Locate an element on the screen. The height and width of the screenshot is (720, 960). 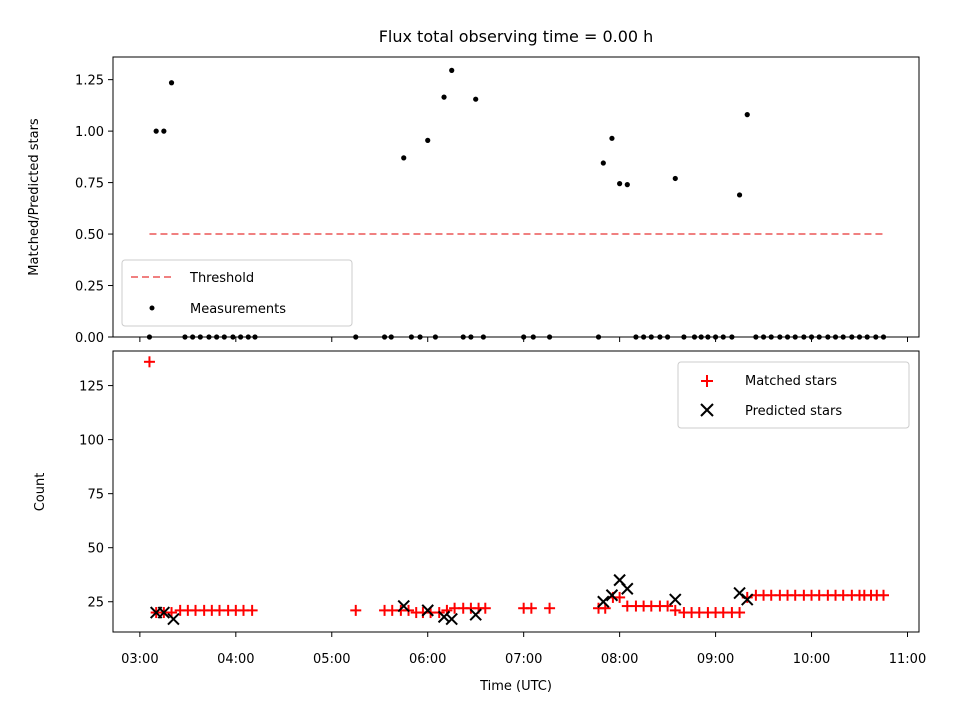
bottom-x-tick-label: 03:00 is located at coordinates (139, 659).